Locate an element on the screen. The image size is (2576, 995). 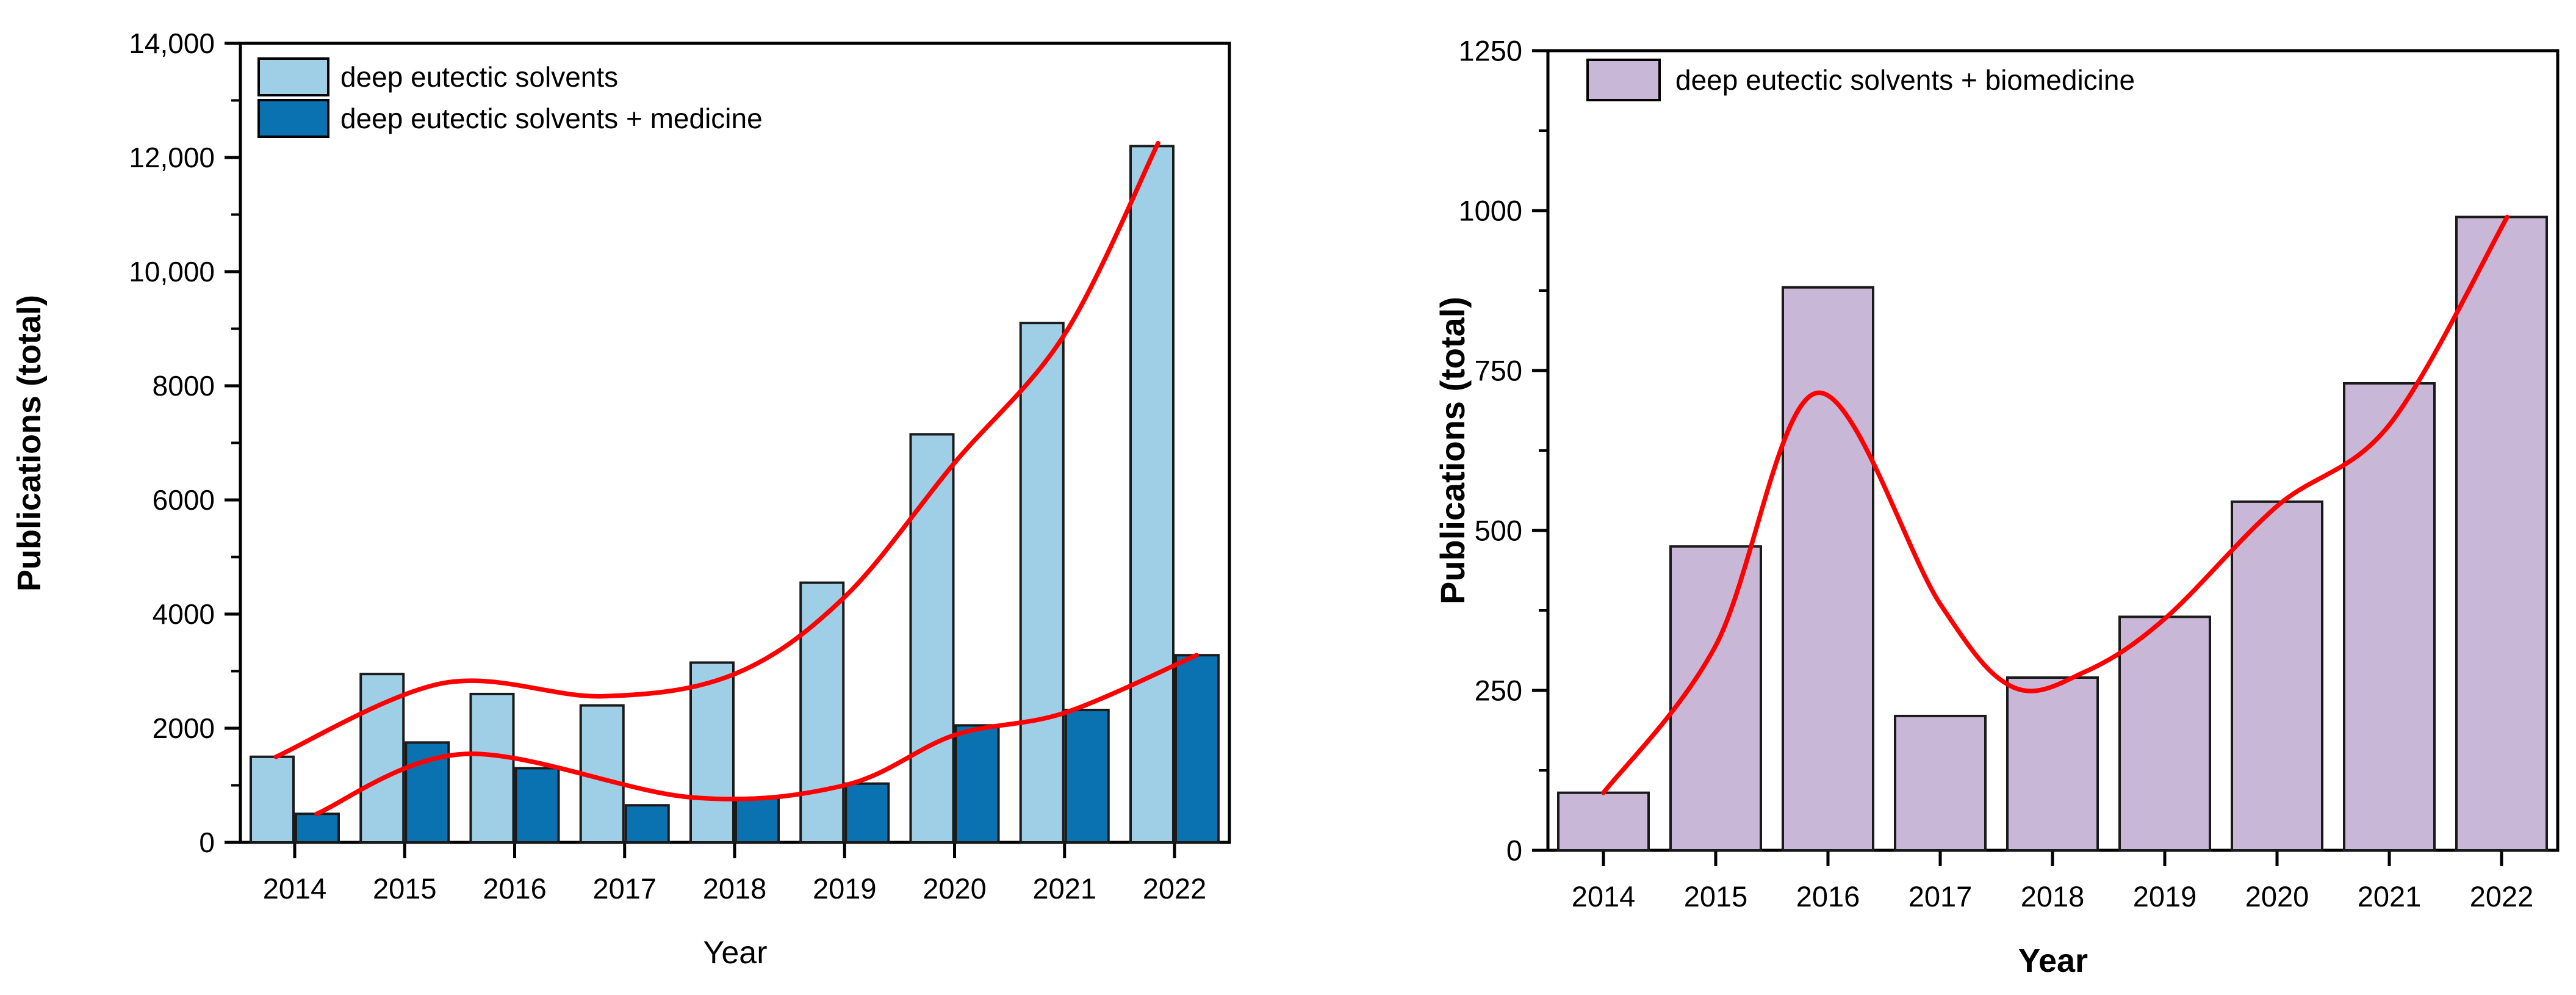
y-tick-label: 2000 is located at coordinates (184, 728).